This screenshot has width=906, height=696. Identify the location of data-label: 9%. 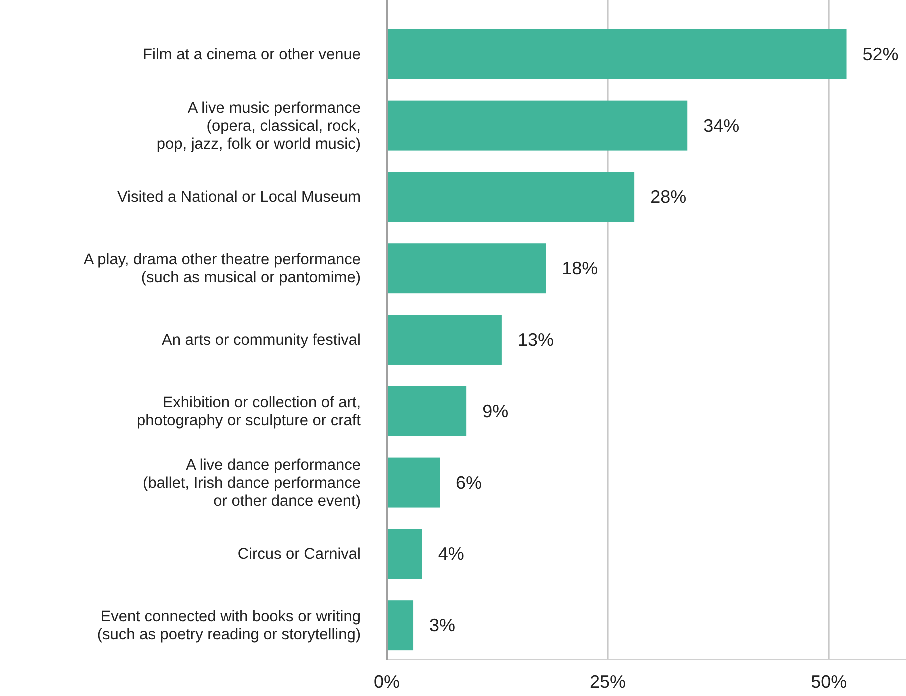
(495, 411).